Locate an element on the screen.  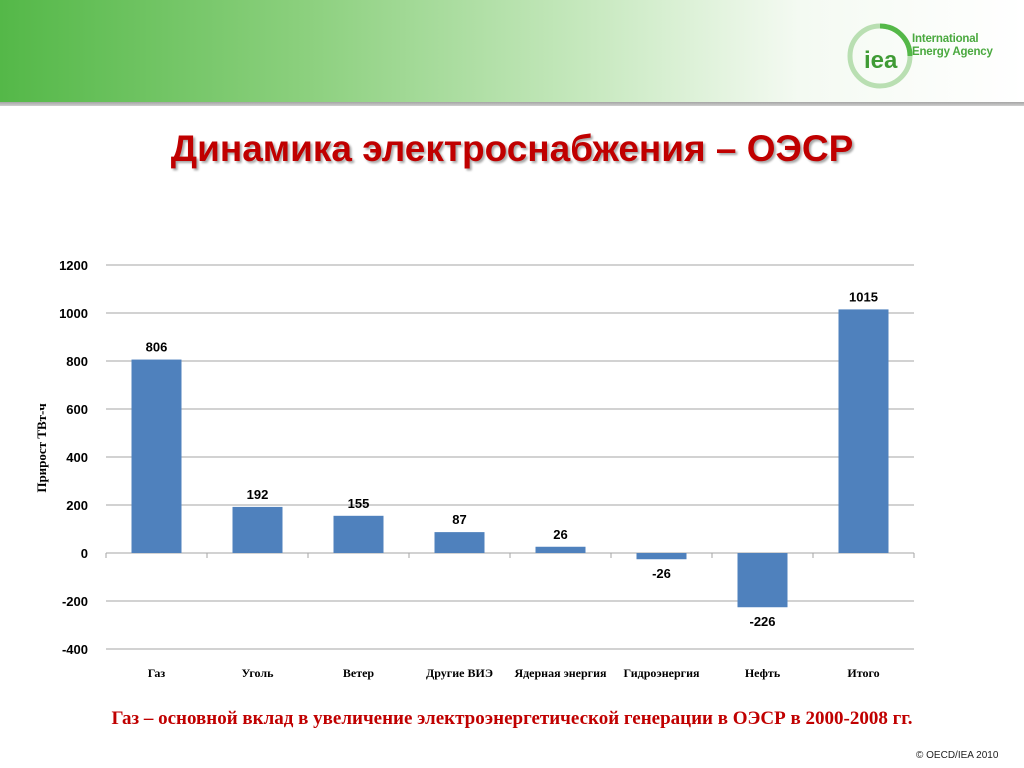
x-tick-label: Ветер is located at coordinates (359, 673).